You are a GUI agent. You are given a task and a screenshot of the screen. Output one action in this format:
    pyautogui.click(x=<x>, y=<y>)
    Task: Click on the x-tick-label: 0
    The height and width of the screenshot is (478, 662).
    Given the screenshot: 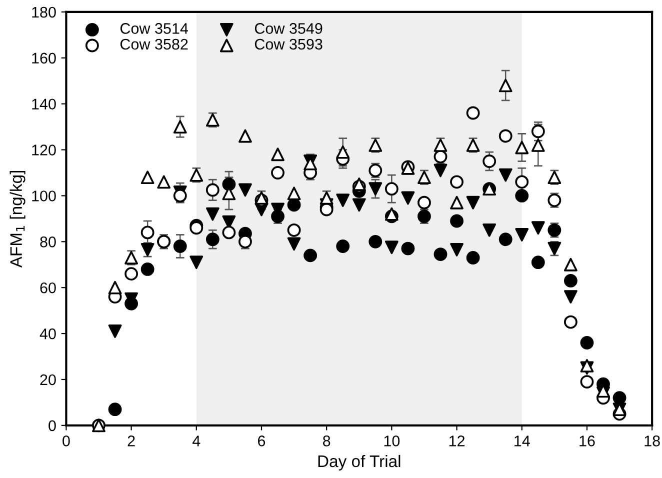 What is the action you would take?
    pyautogui.click(x=66, y=441)
    